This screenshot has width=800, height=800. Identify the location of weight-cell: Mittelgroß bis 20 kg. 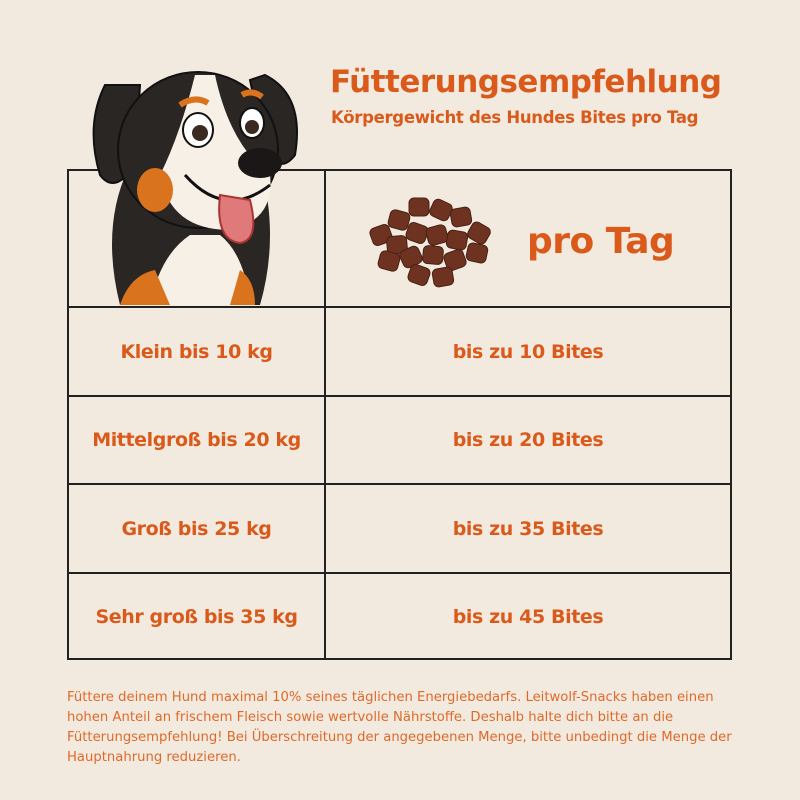
(196, 440).